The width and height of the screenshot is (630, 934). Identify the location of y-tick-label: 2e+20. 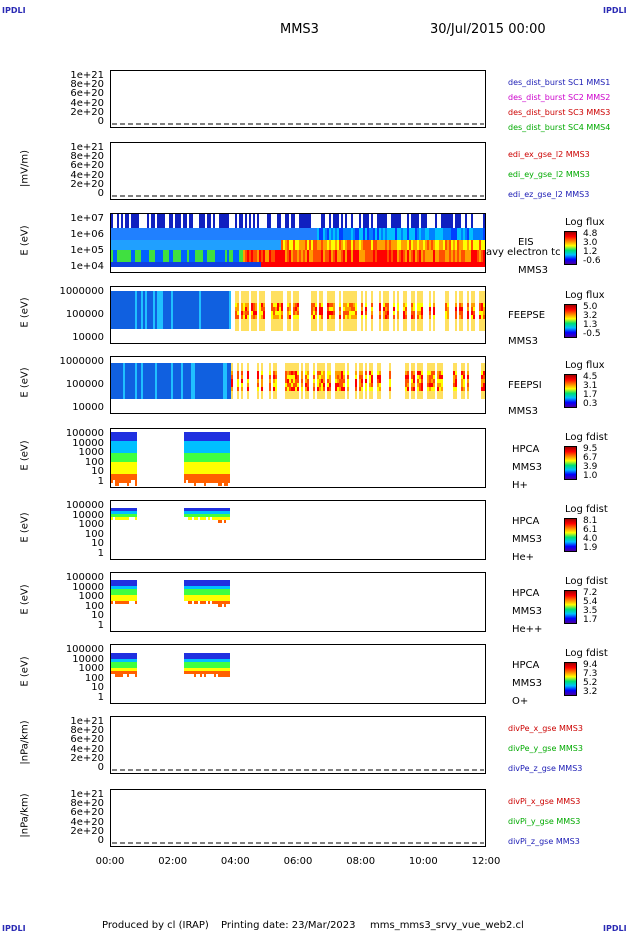
(87, 112).